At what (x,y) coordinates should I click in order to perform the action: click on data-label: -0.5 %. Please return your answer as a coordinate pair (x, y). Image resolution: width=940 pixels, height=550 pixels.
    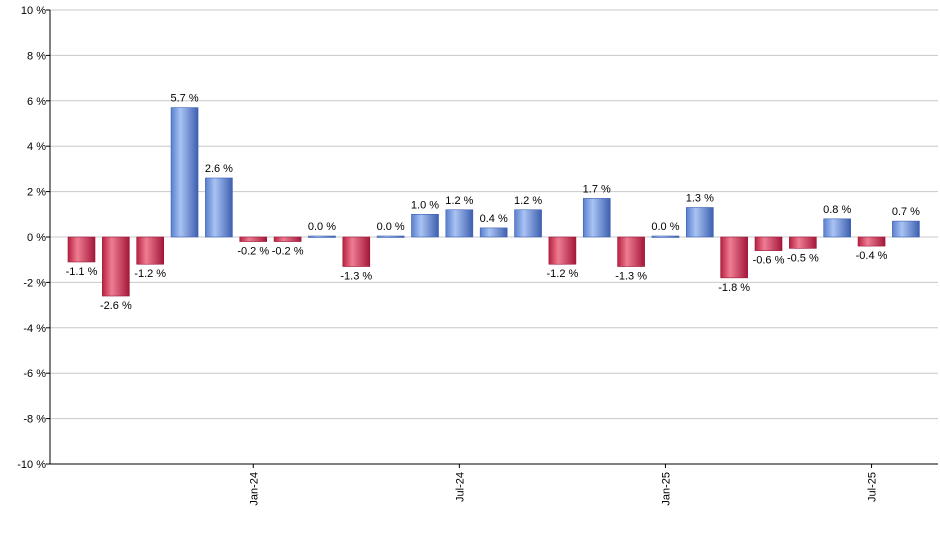
    Looking at the image, I should click on (803, 258).